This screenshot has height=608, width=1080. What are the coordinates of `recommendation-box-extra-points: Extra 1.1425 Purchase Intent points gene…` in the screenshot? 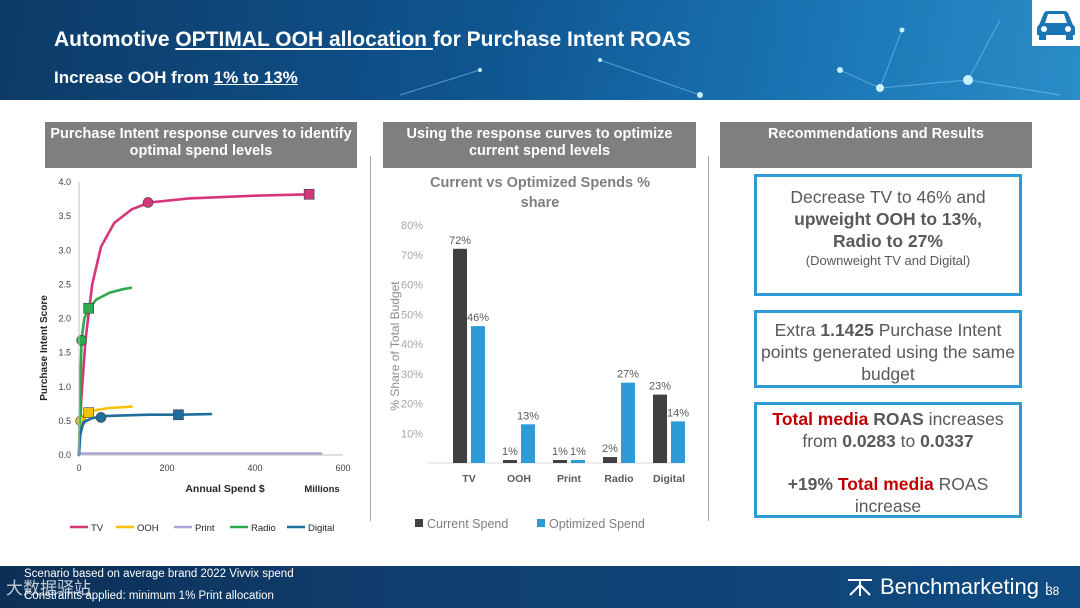 It's located at (888, 349).